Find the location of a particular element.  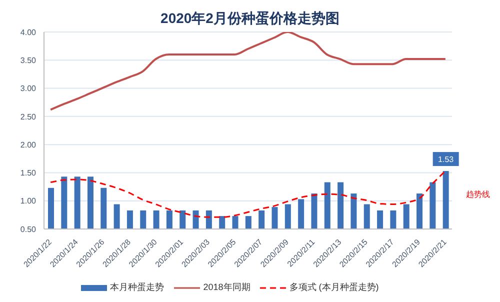

legend-label: 多项式 (本月种蛋走势) is located at coordinates (334, 287).